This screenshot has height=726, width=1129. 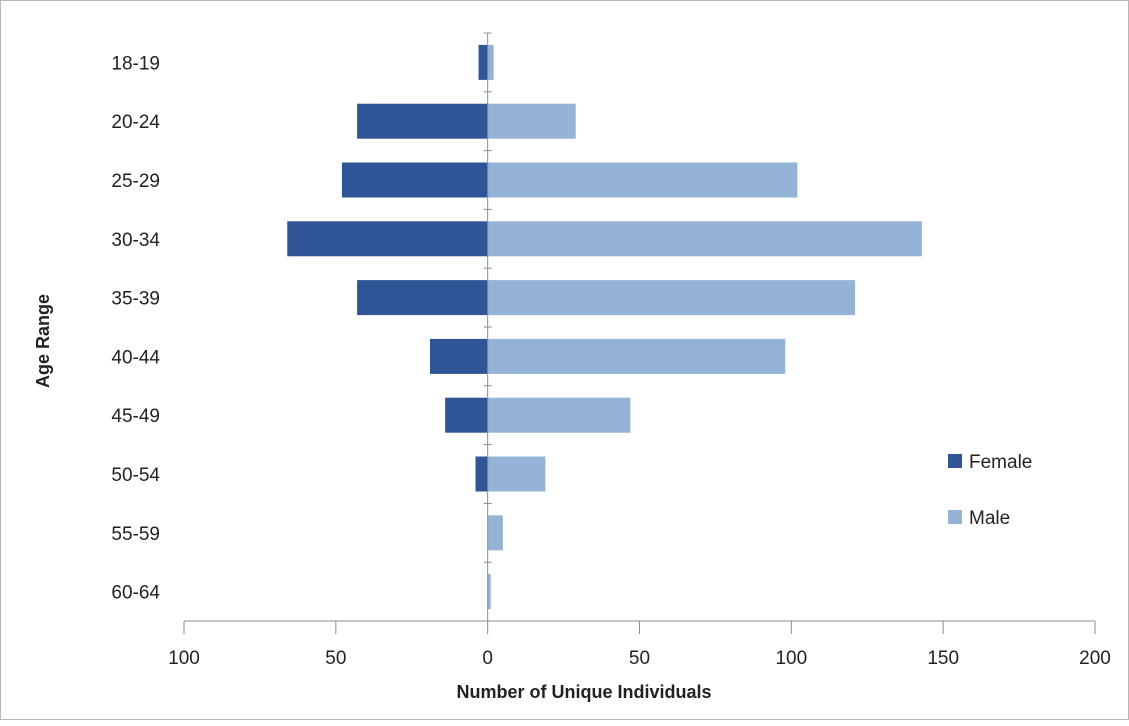 I want to click on y-tick-label-45-49: 45-49, so click(x=135, y=416).